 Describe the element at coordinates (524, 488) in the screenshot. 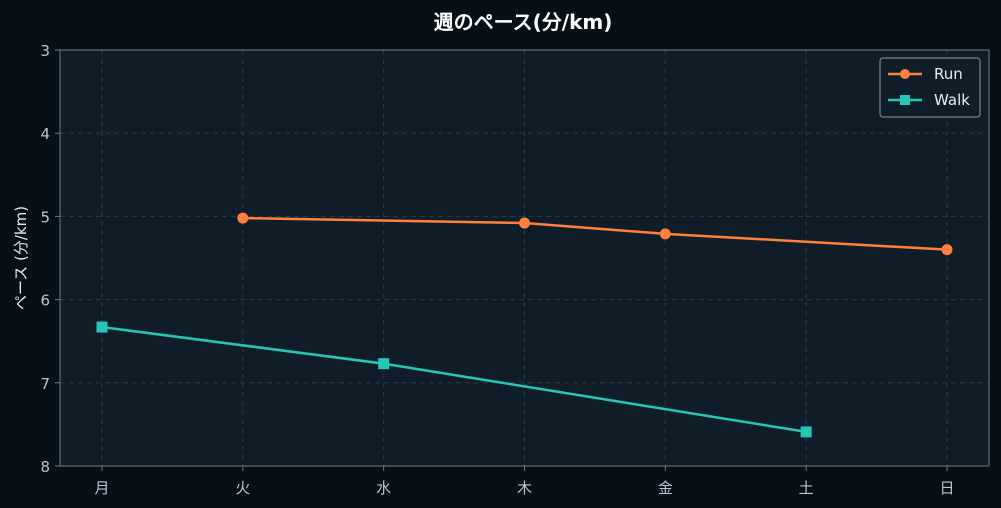

I see `x-tick-label: 木` at that location.